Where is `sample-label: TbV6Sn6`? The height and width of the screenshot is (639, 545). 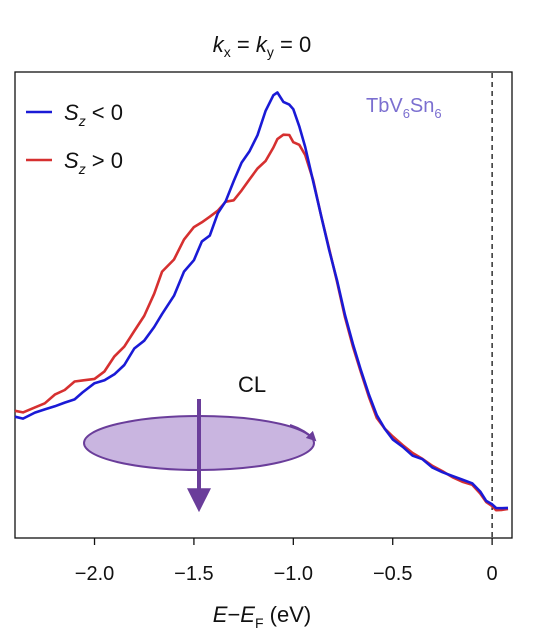
sample-label: TbV6Sn6 is located at coordinates (404, 108).